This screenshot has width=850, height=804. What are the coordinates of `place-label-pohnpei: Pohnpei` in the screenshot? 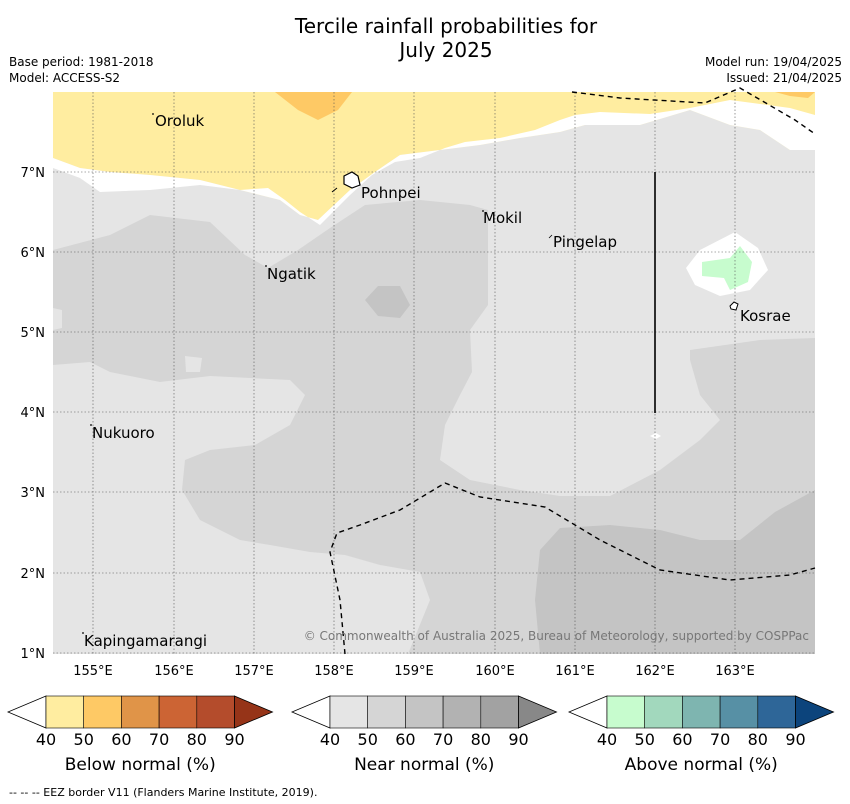 It's located at (391, 193).